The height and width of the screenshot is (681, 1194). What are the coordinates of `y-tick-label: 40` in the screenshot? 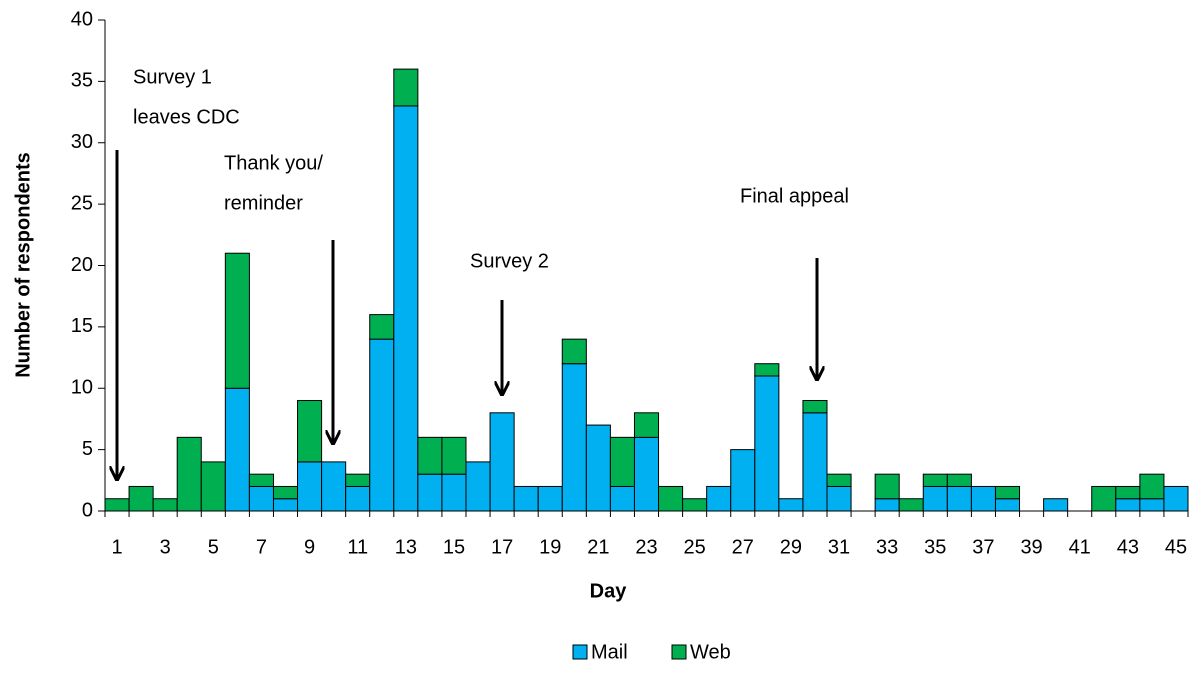 It's located at (82, 19).